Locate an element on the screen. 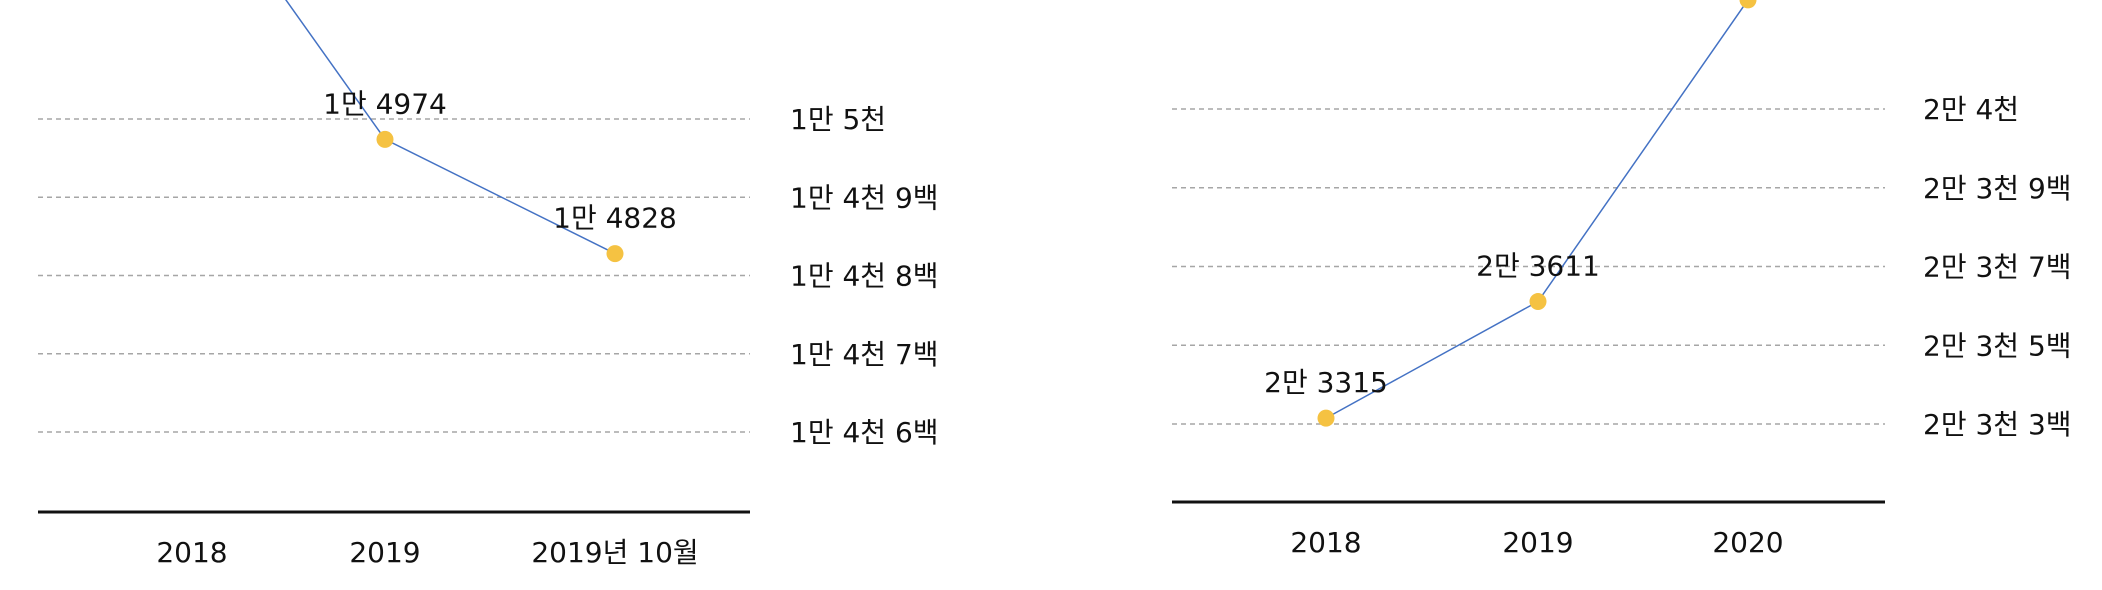 This screenshot has height=590, width=2102. data-label: 1만 4974 is located at coordinates (385, 103).